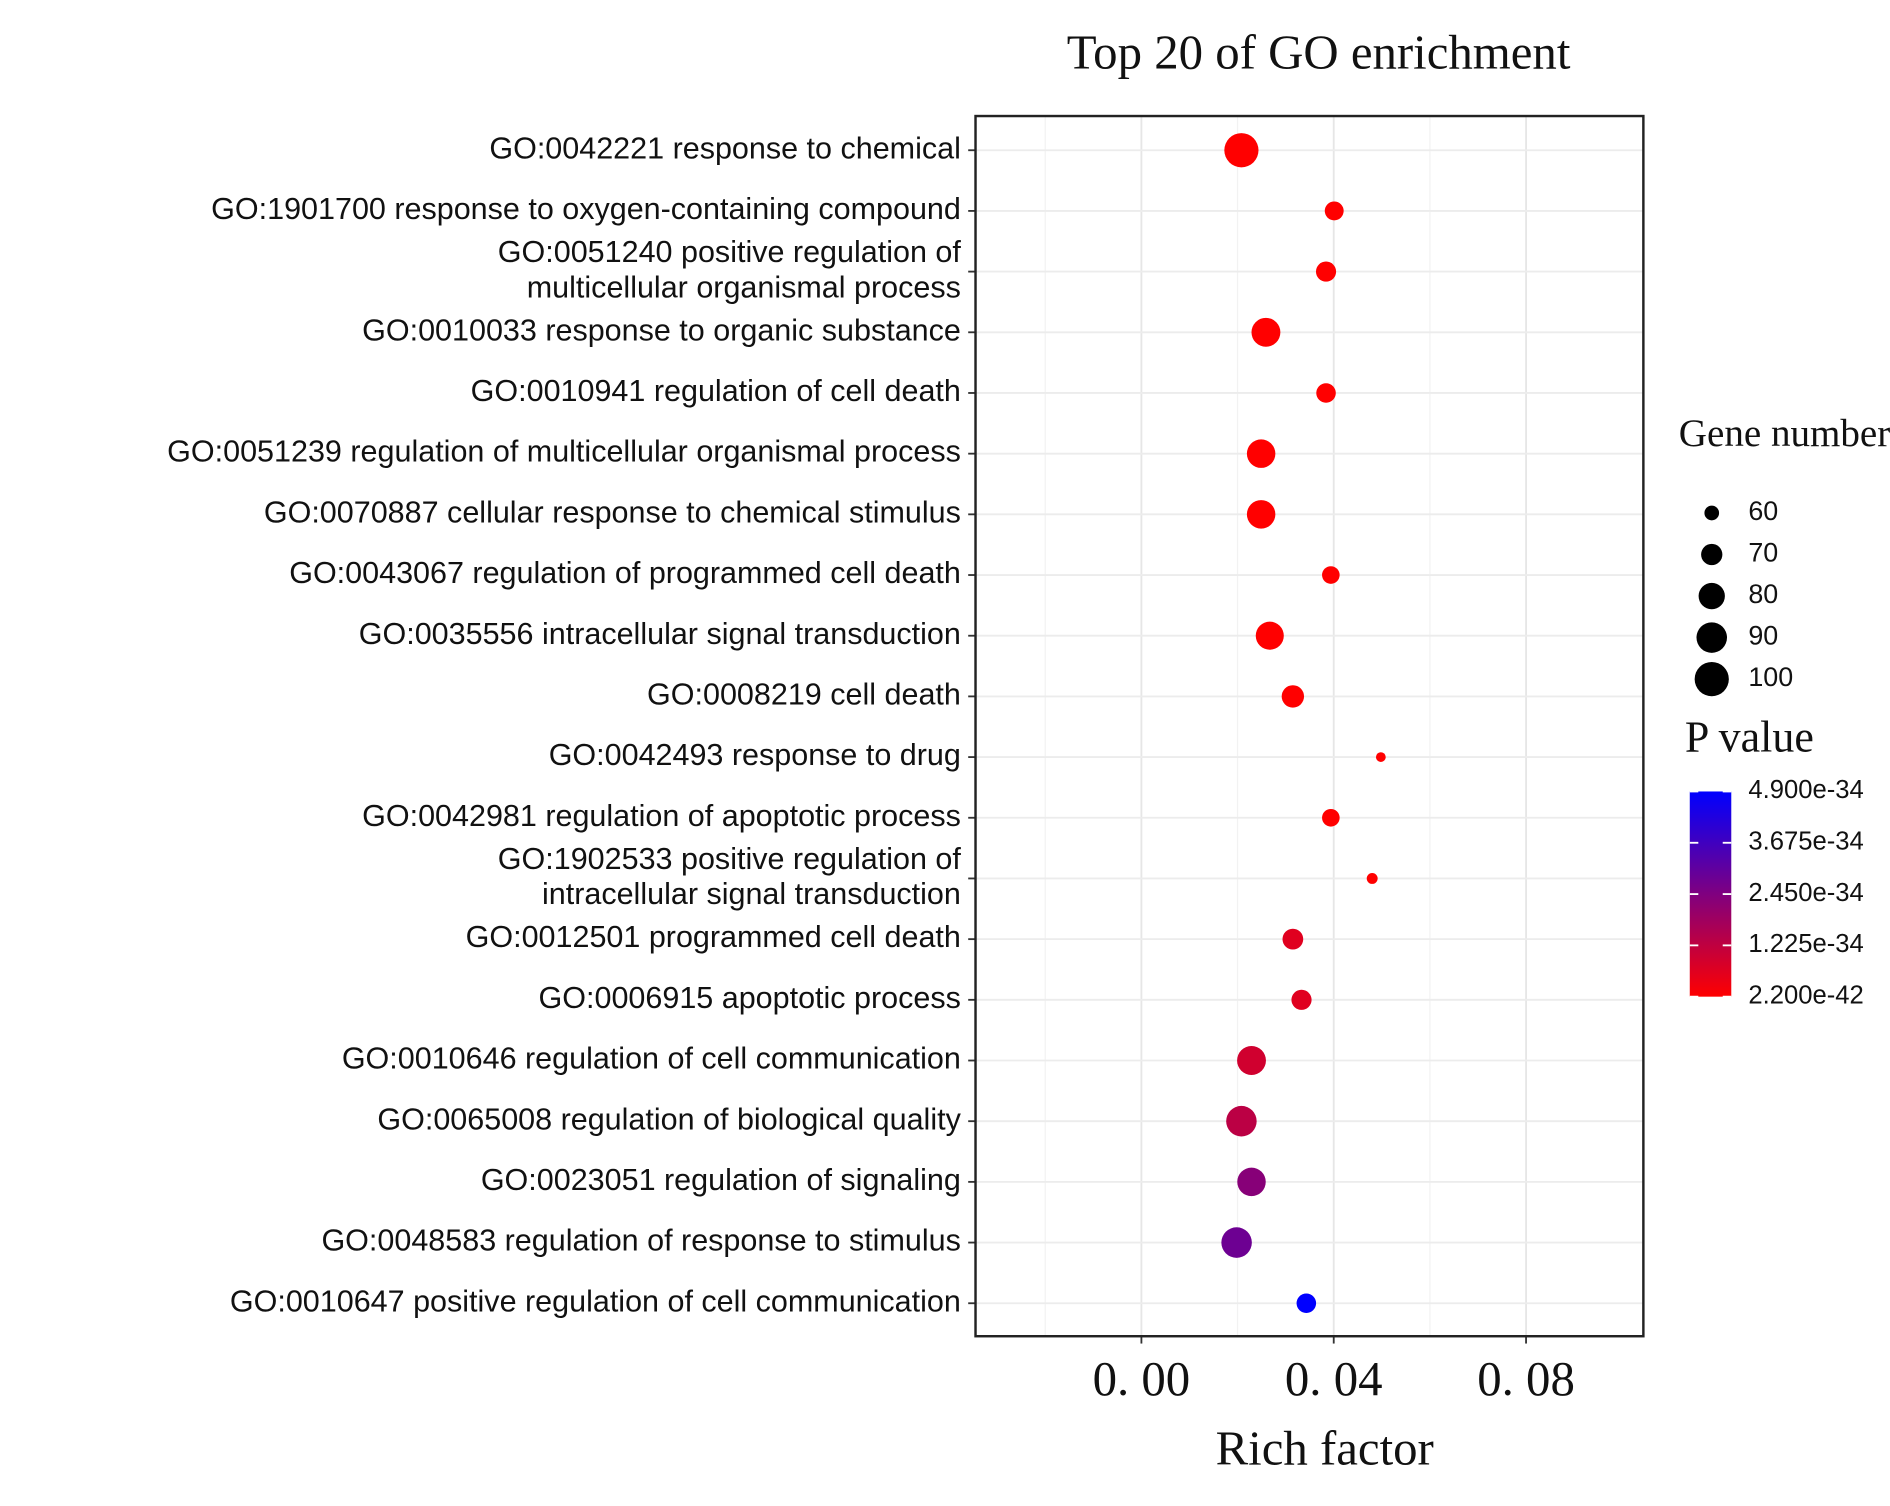 Image resolution: width=1890 pixels, height=1506 pixels. Describe the element at coordinates (1526, 1378) in the screenshot. I see `x-tick-label: 0. 08` at that location.